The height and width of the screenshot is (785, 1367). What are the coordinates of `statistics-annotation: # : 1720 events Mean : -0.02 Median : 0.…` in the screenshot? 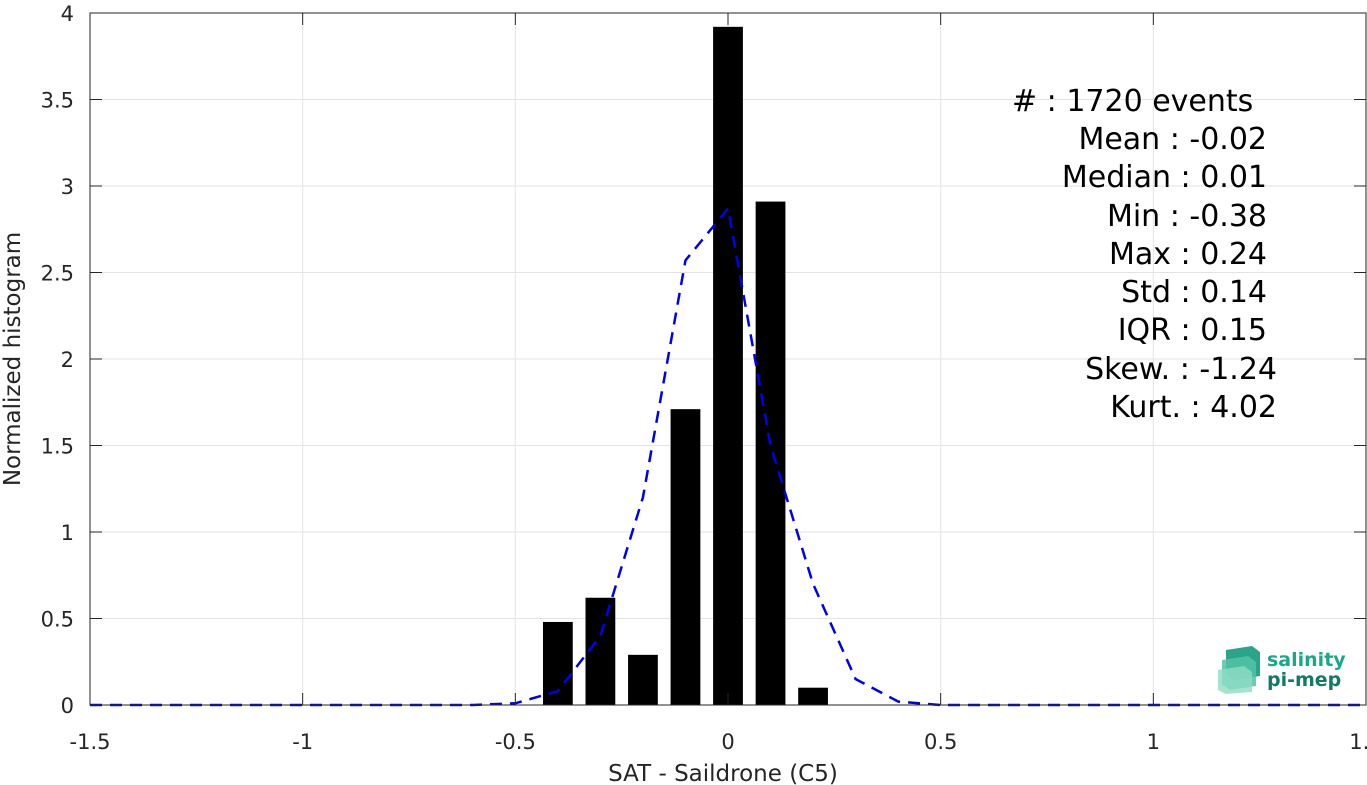 It's located at (1144, 254).